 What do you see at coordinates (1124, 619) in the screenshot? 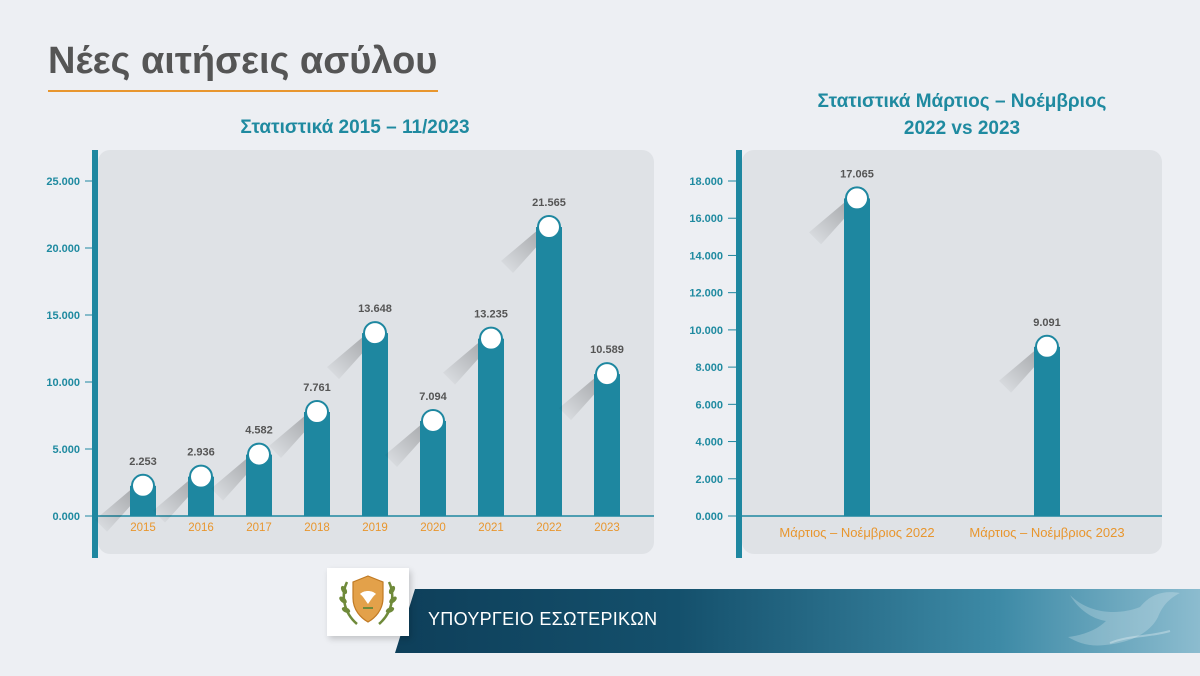
I see `dove-icon` at bounding box center [1124, 619].